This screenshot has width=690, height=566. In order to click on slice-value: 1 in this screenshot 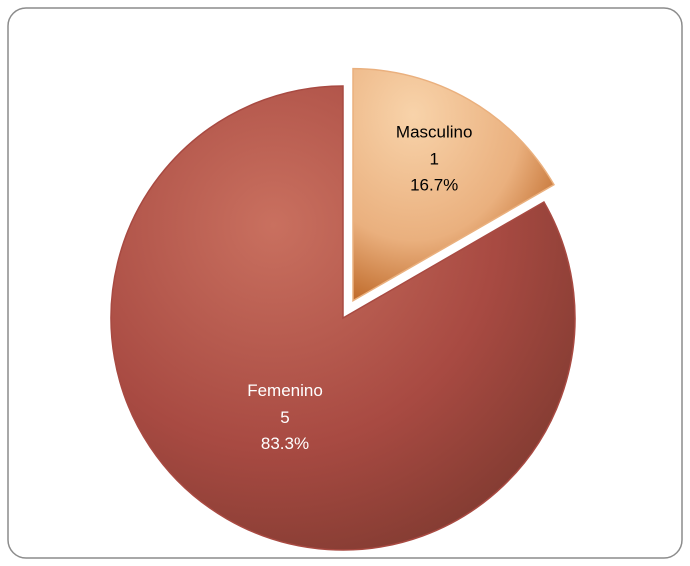, I will do `click(433, 159)`.